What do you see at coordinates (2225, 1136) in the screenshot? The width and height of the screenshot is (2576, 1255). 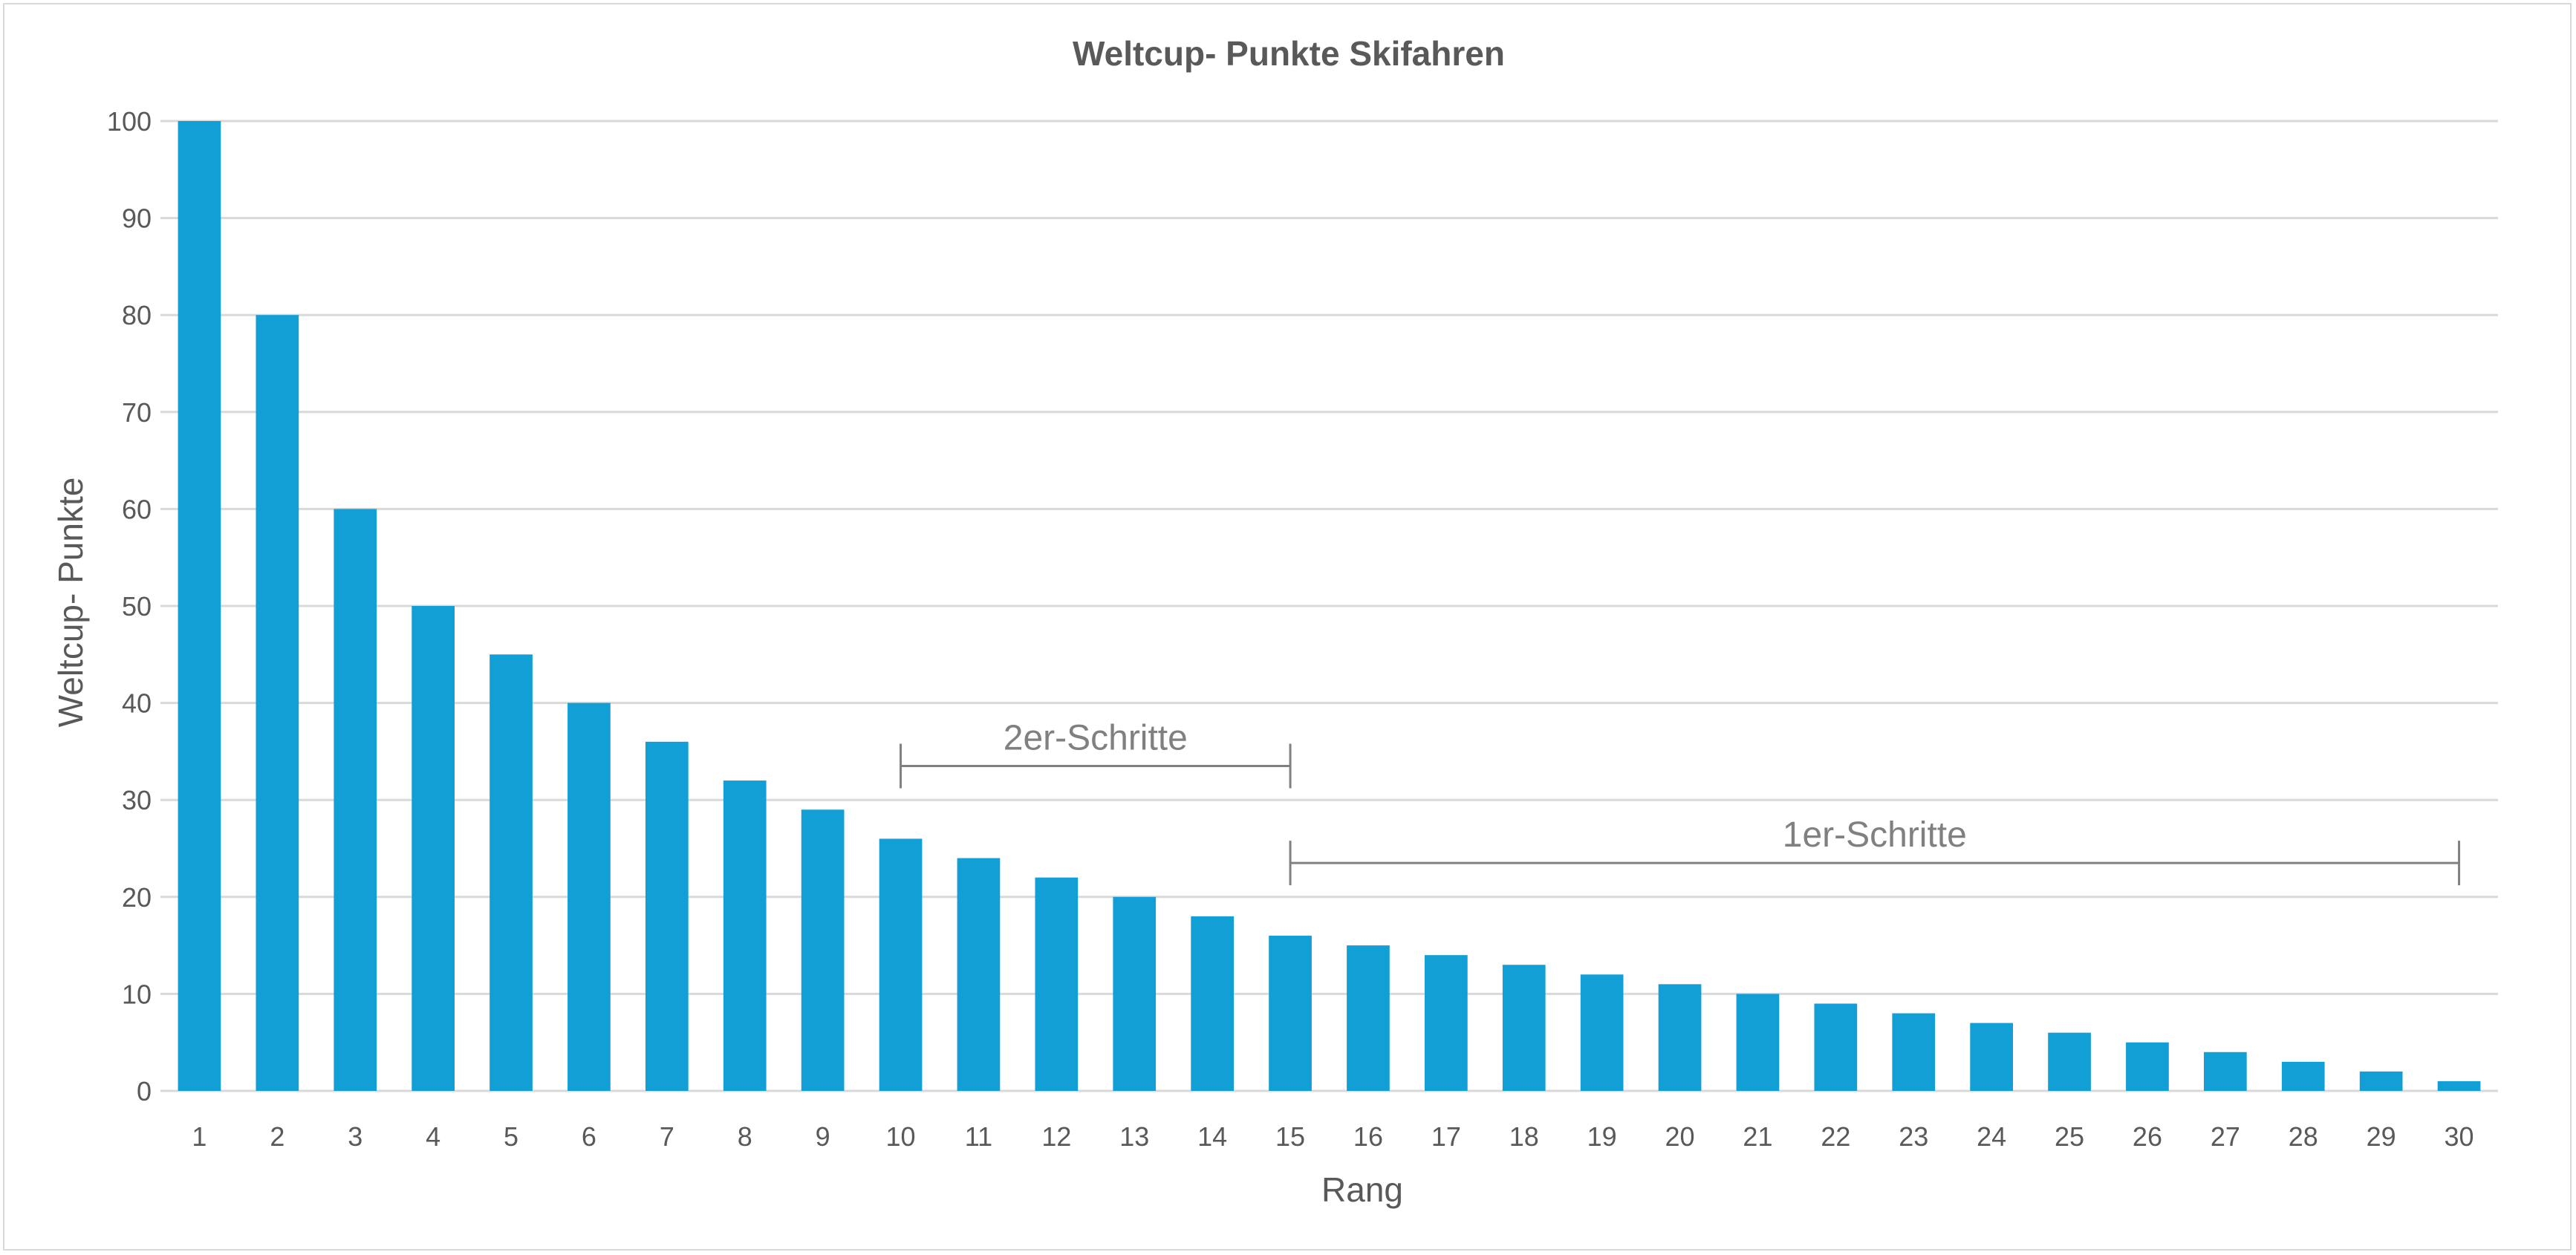 I see `x-tick-label: 27` at bounding box center [2225, 1136].